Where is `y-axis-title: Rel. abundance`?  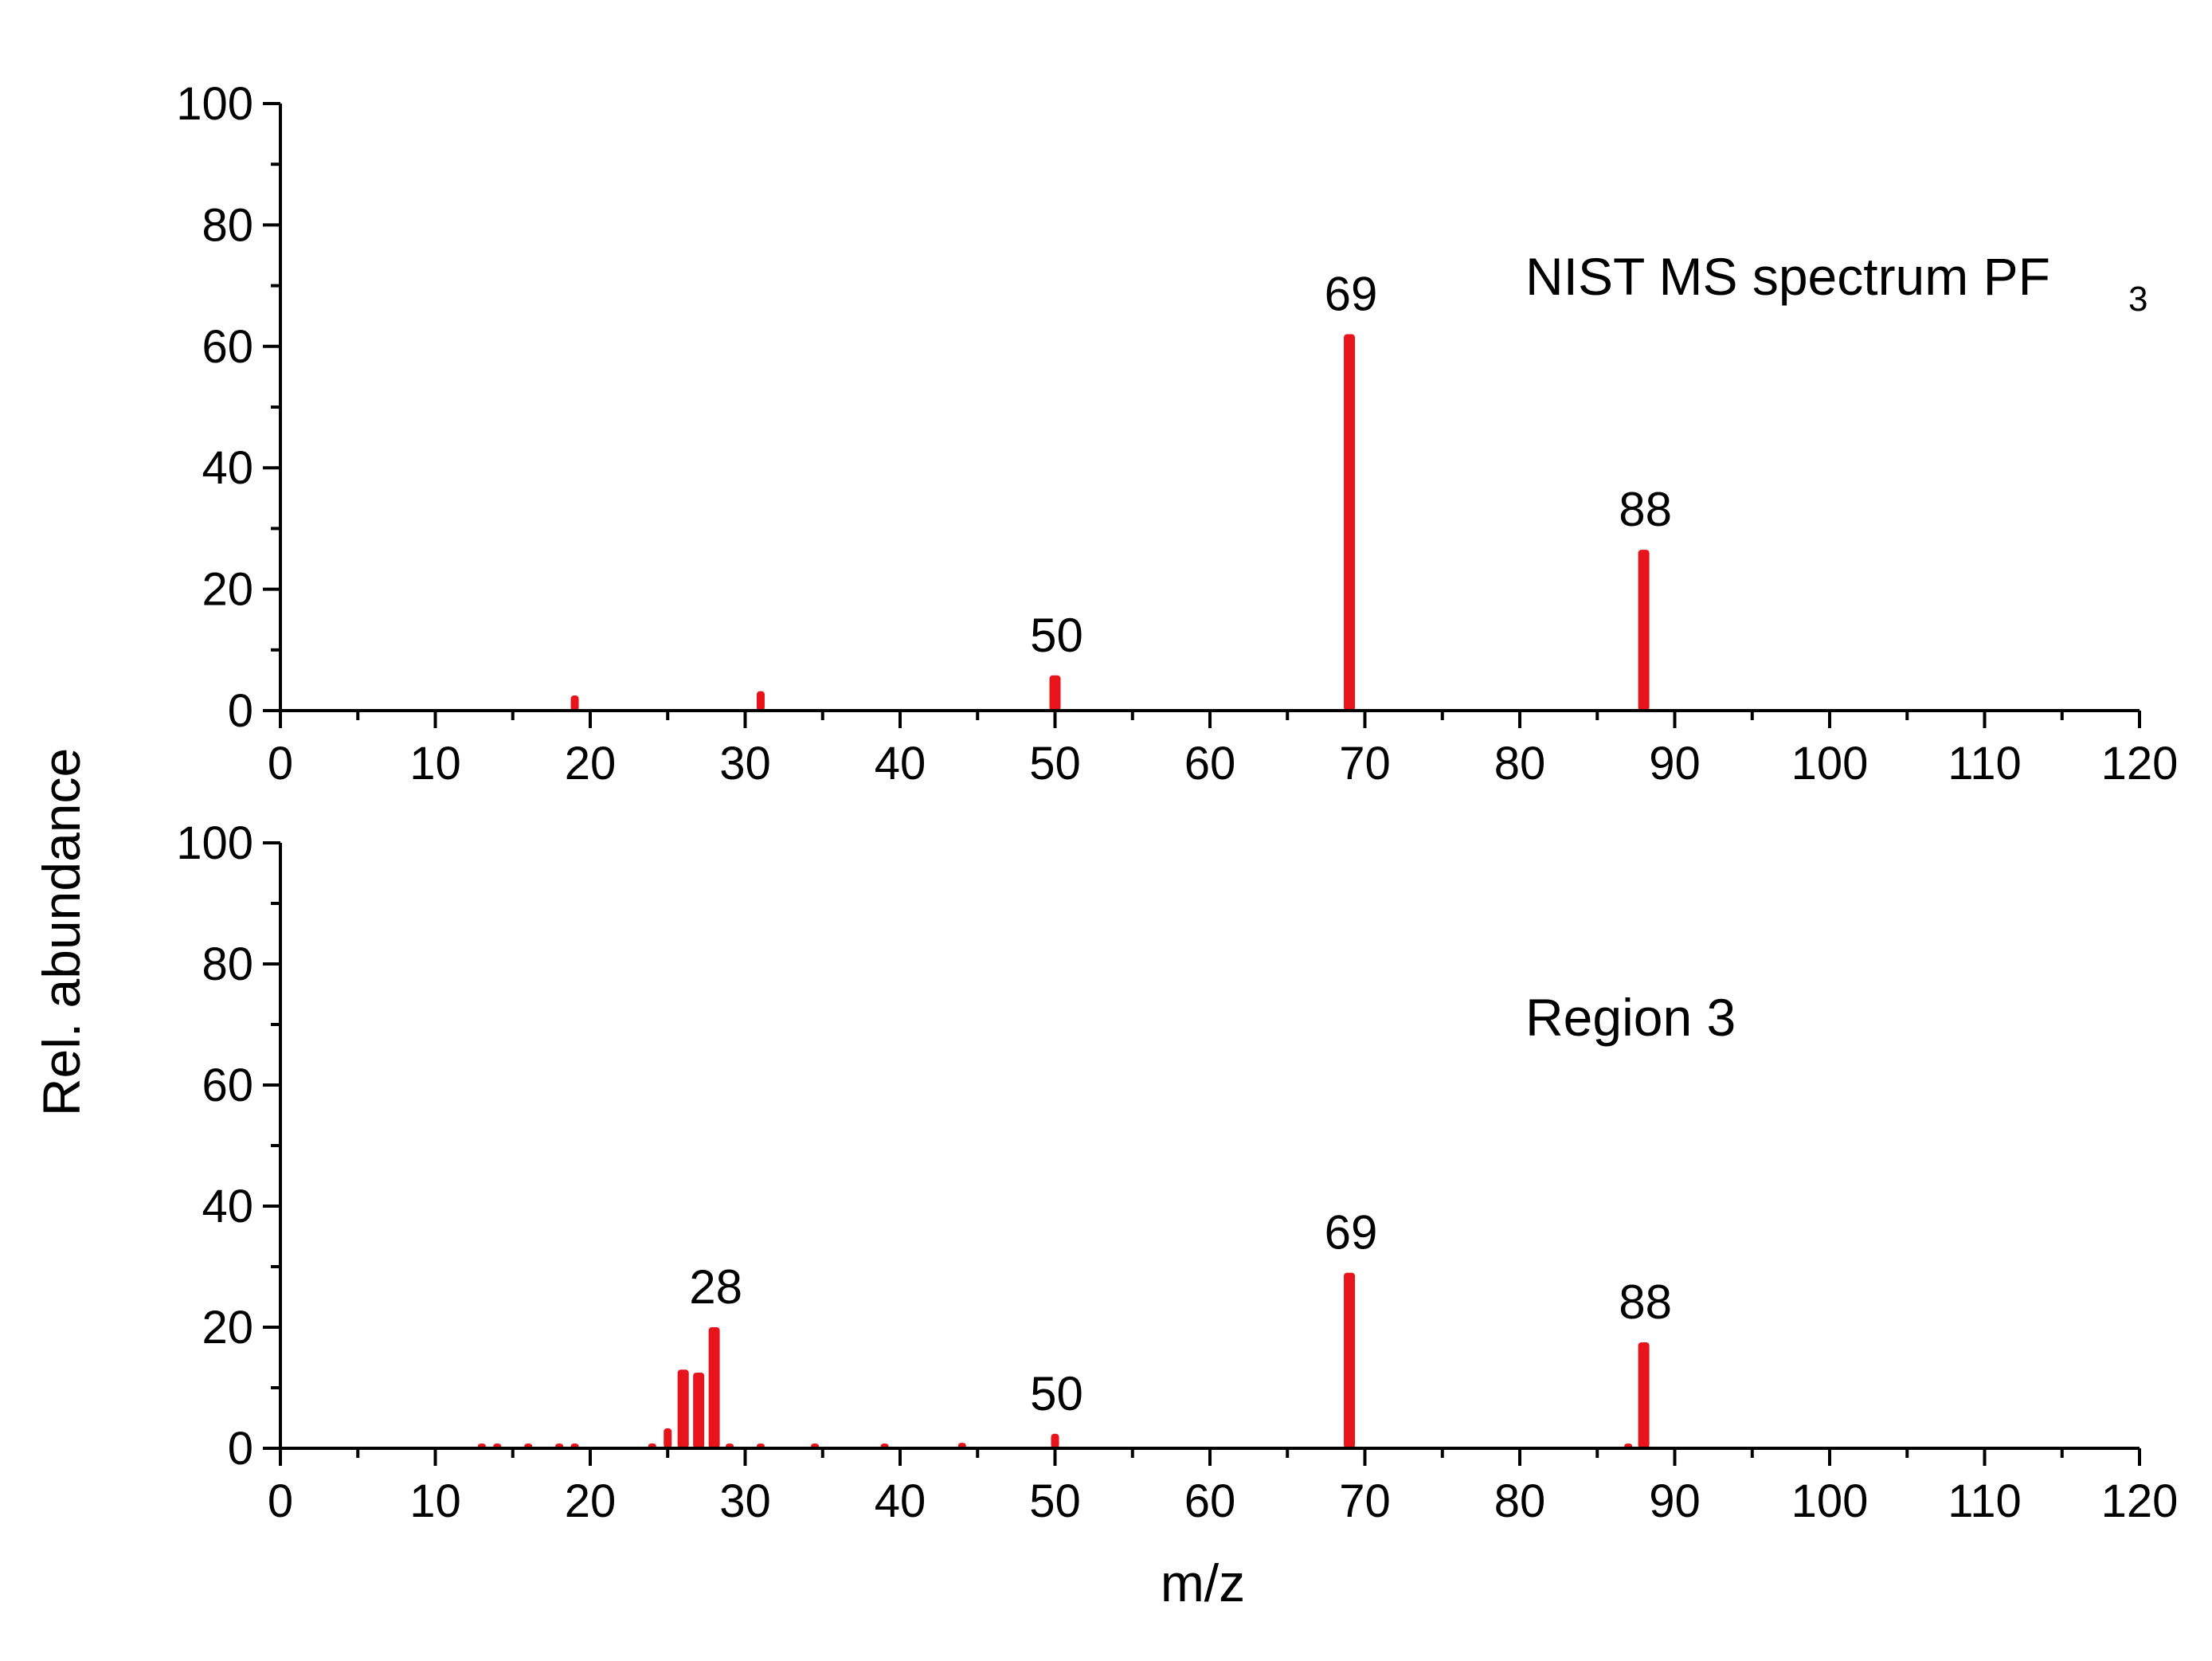 y-axis-title: Rel. abundance is located at coordinates (61, 932).